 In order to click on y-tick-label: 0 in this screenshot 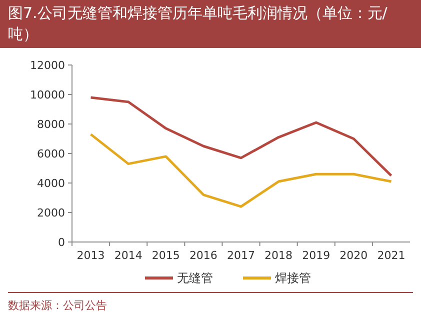, I will do `click(61, 242)`.